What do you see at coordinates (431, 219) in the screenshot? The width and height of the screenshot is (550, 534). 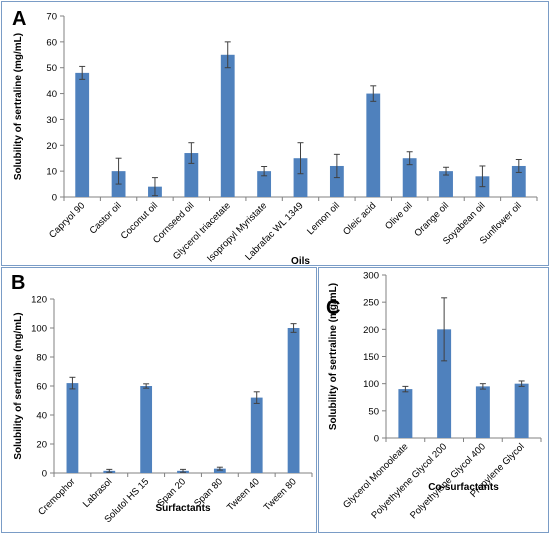 I see `category-label: Orange oil` at bounding box center [431, 219].